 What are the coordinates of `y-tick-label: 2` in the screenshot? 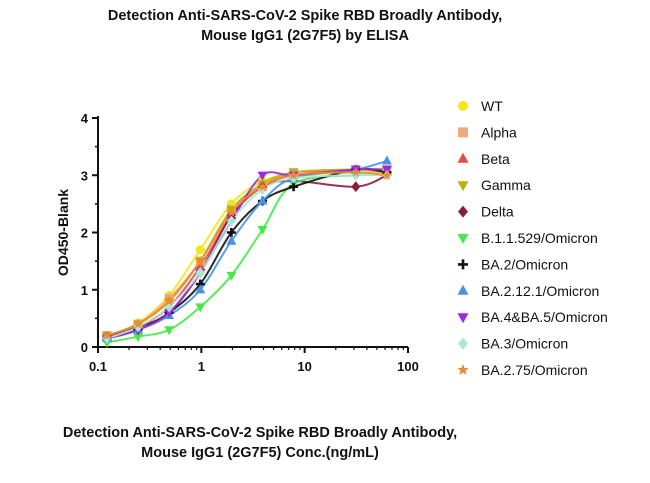 It's located at (84, 233).